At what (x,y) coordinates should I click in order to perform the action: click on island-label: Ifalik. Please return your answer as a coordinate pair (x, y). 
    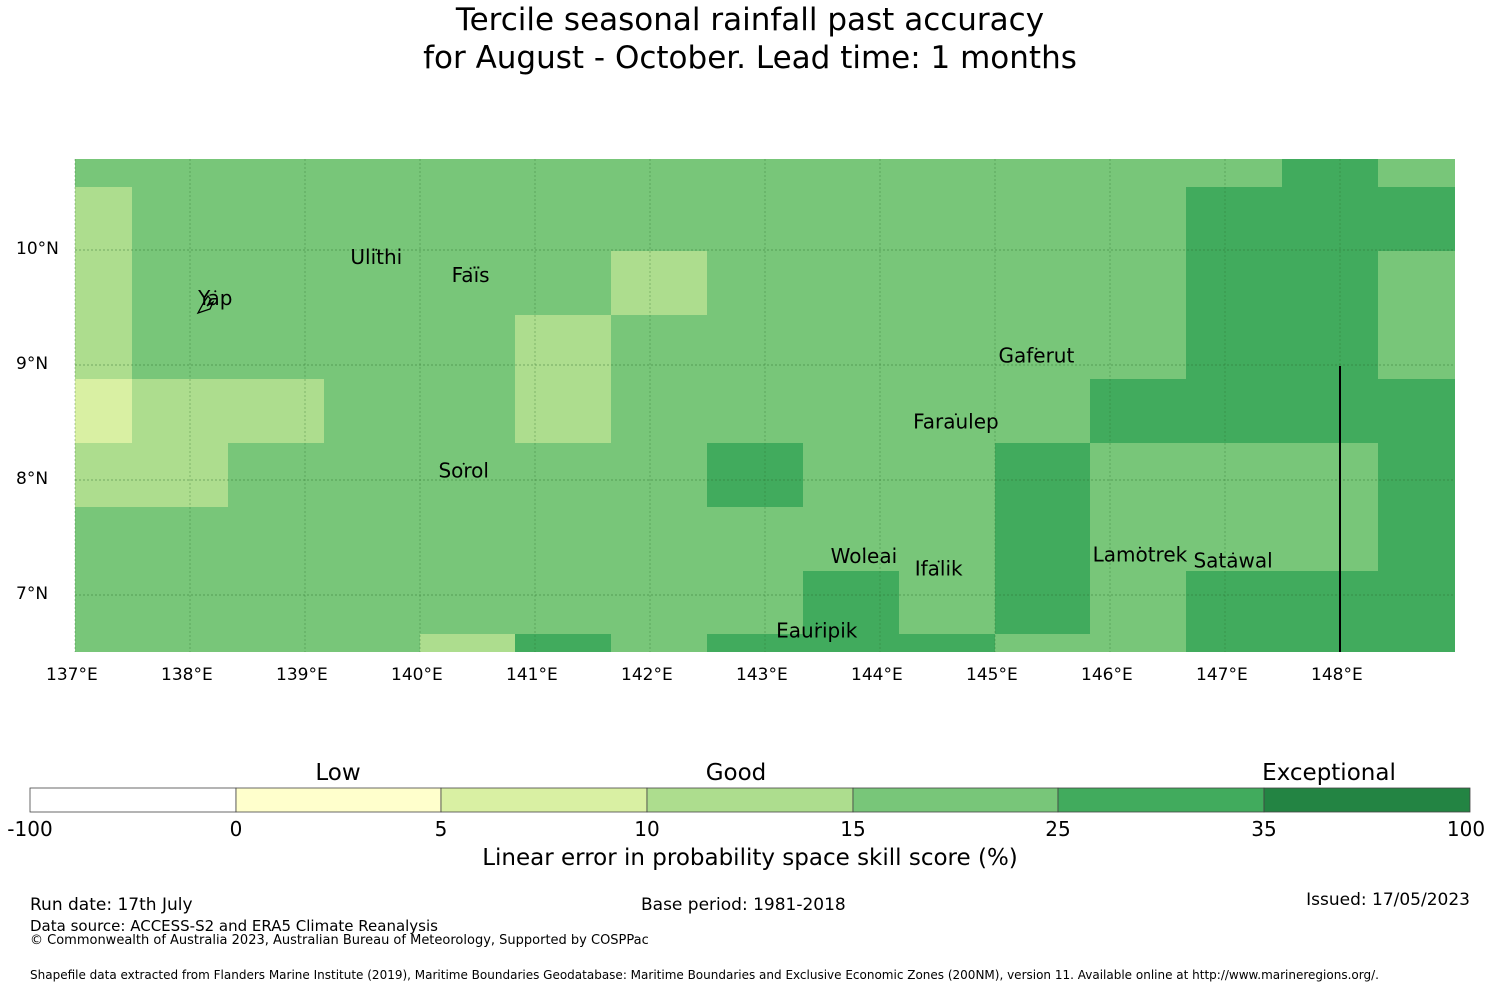
    Looking at the image, I should click on (939, 568).